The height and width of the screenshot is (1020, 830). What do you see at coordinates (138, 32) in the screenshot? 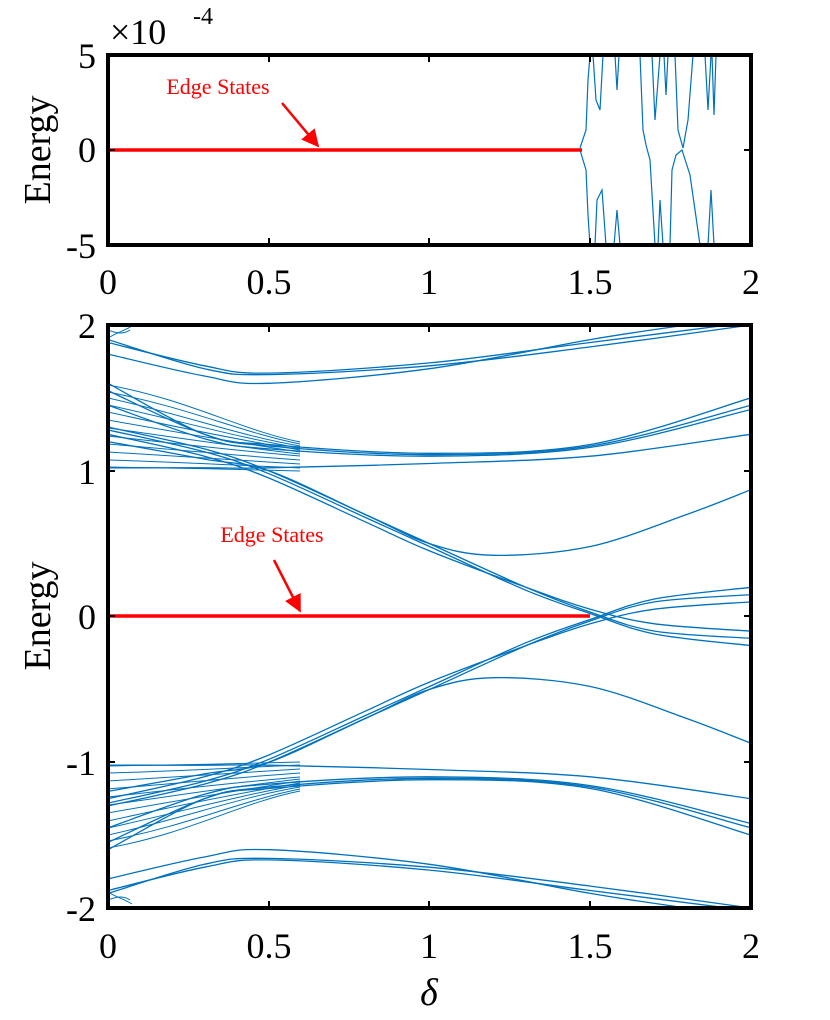
I see `svg-text: ×10` at bounding box center [138, 32].